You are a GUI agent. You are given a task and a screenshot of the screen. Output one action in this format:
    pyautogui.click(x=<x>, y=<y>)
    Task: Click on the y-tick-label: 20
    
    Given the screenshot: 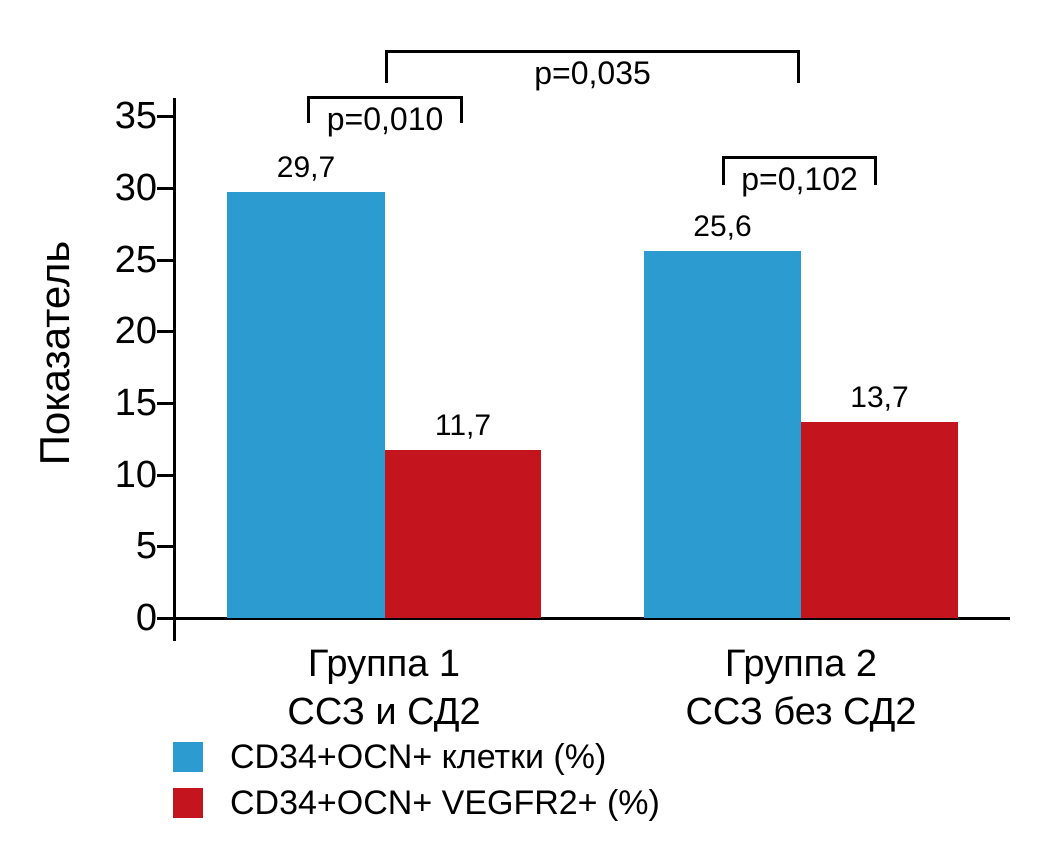 What is the action you would take?
    pyautogui.click(x=135, y=331)
    